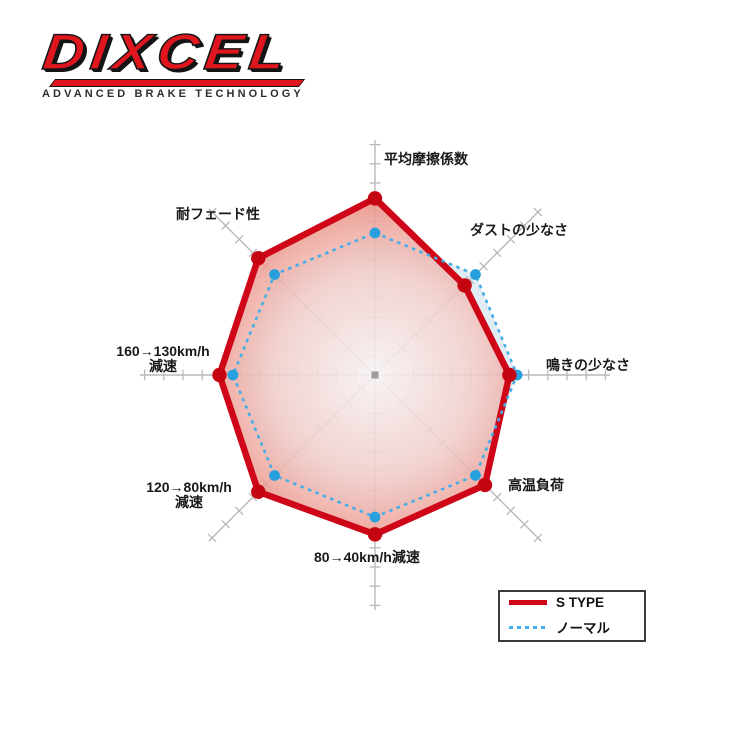 The width and height of the screenshot is (750, 750). Describe the element at coordinates (580, 602) in the screenshot. I see `legend-label-s-type: S TYPE` at that location.